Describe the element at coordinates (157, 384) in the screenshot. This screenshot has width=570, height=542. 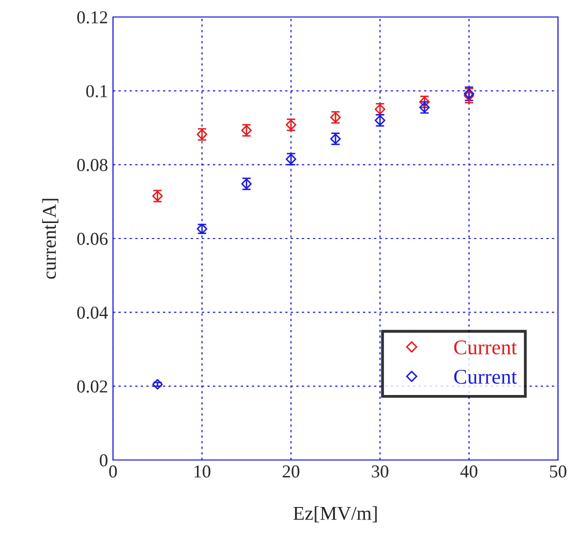
I see `point` at that location.